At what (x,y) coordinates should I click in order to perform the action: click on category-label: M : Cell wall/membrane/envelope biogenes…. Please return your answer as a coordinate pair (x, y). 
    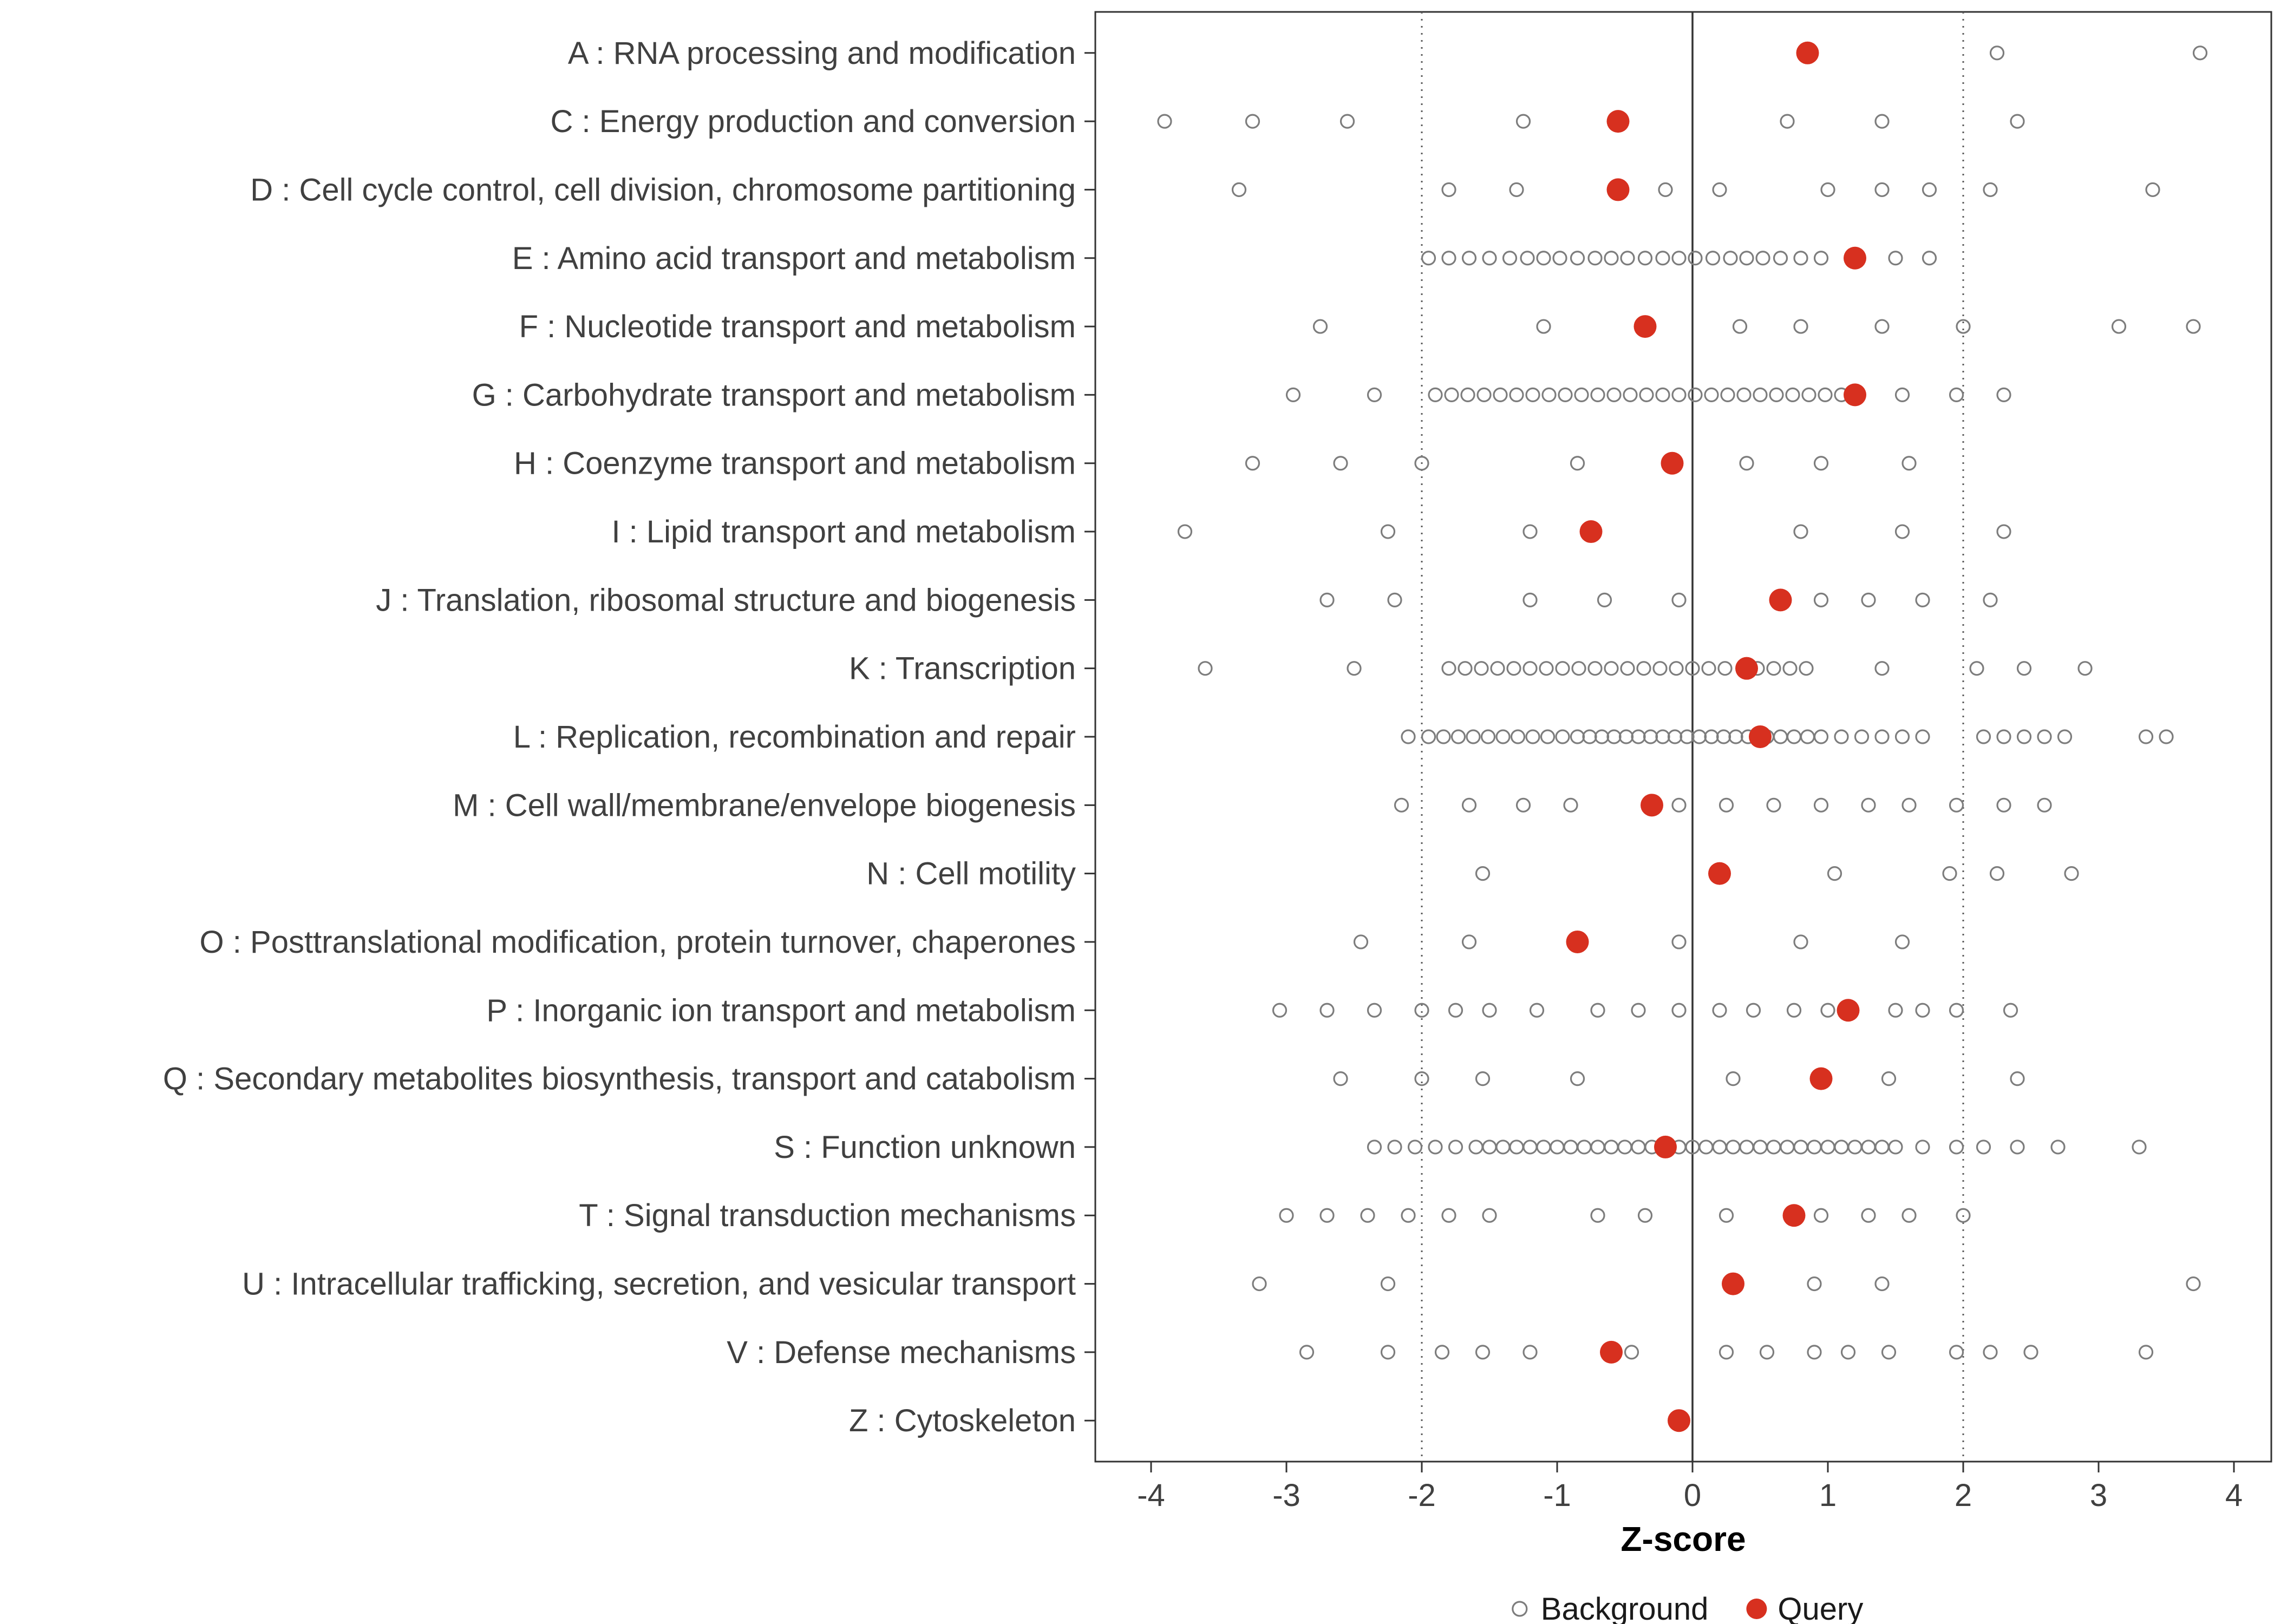
    Looking at the image, I should click on (765, 805).